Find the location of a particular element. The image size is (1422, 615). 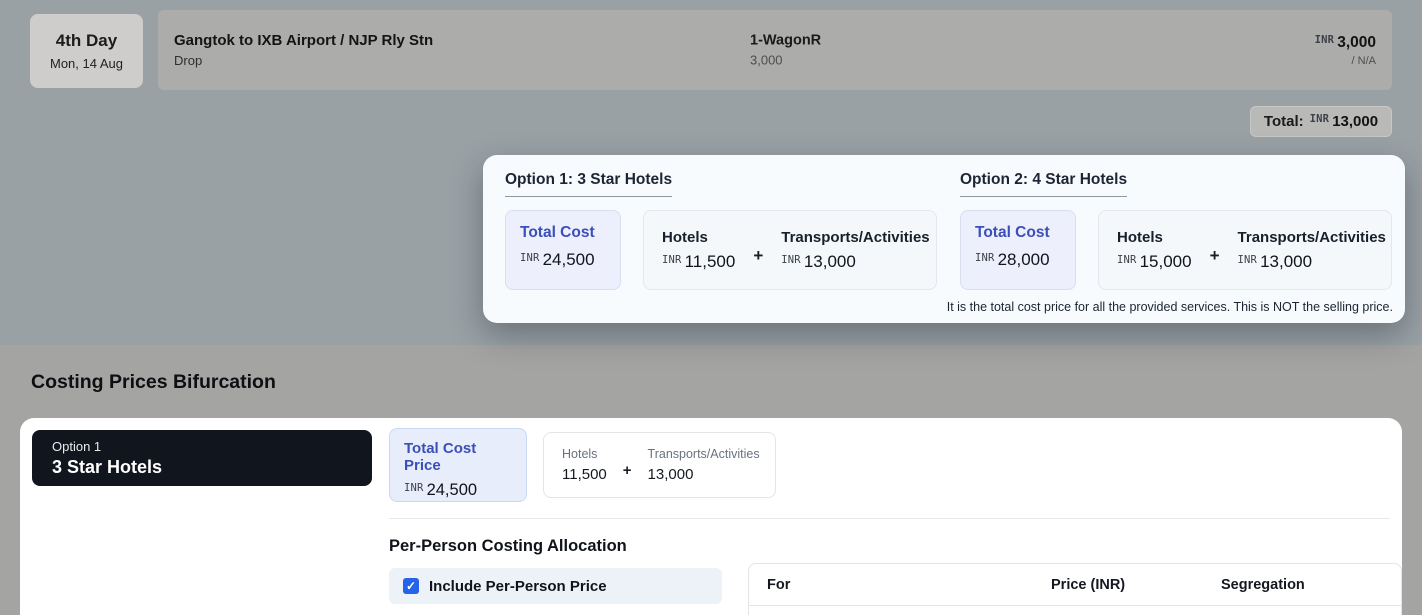

option-tab-name: 3 Star Hotels is located at coordinates (107, 467).